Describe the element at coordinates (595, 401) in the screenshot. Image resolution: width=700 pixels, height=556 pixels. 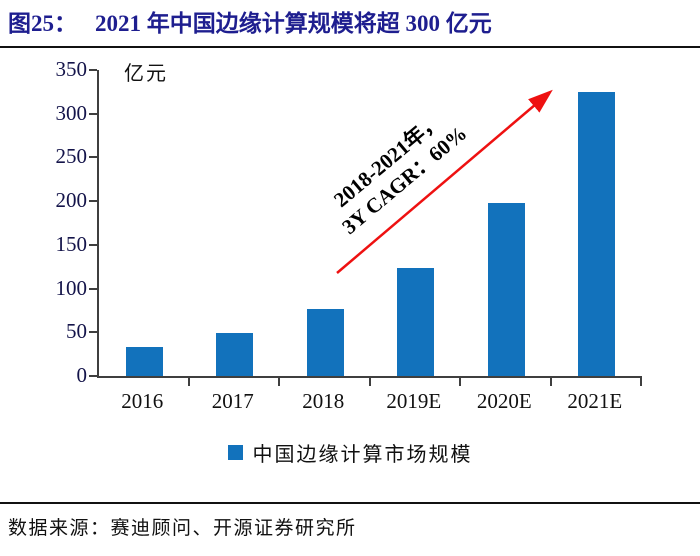
I see `x-tick-label: 2021E` at that location.